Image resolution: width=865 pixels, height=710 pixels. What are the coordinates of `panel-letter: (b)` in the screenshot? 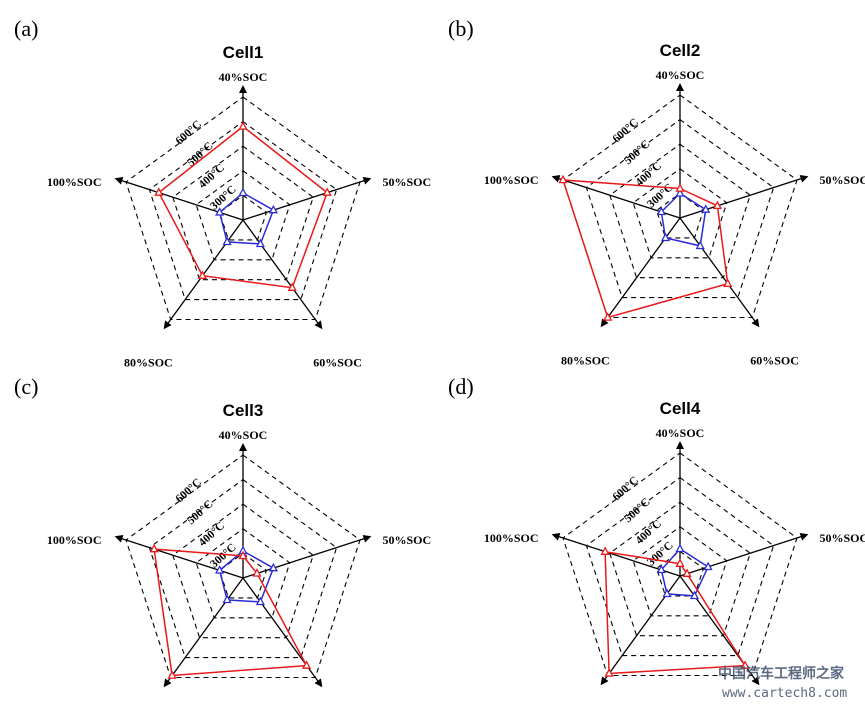 It's located at (461, 28).